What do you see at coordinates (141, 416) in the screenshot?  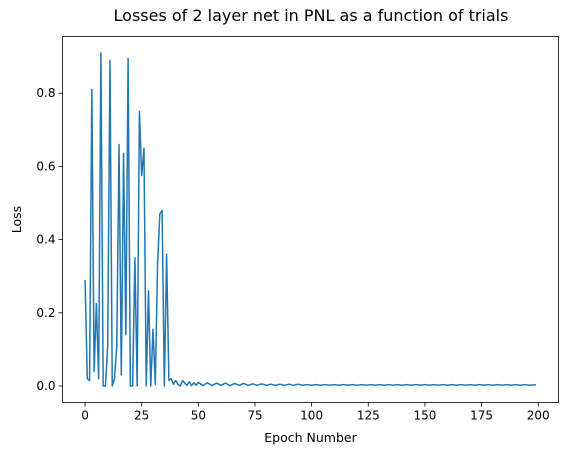 I see `x-tick-label: 25` at bounding box center [141, 416].